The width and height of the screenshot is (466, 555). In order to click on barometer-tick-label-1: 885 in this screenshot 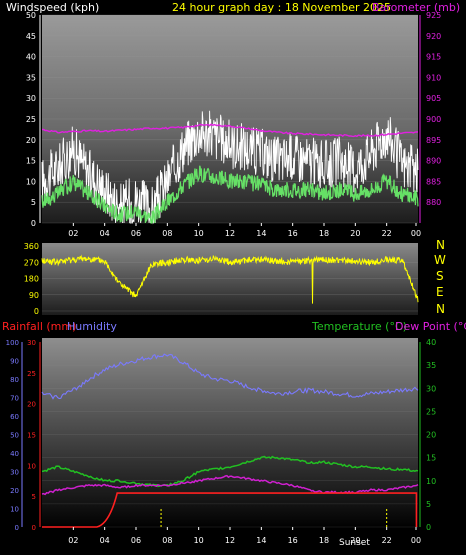, I will do `click(433, 181)`.